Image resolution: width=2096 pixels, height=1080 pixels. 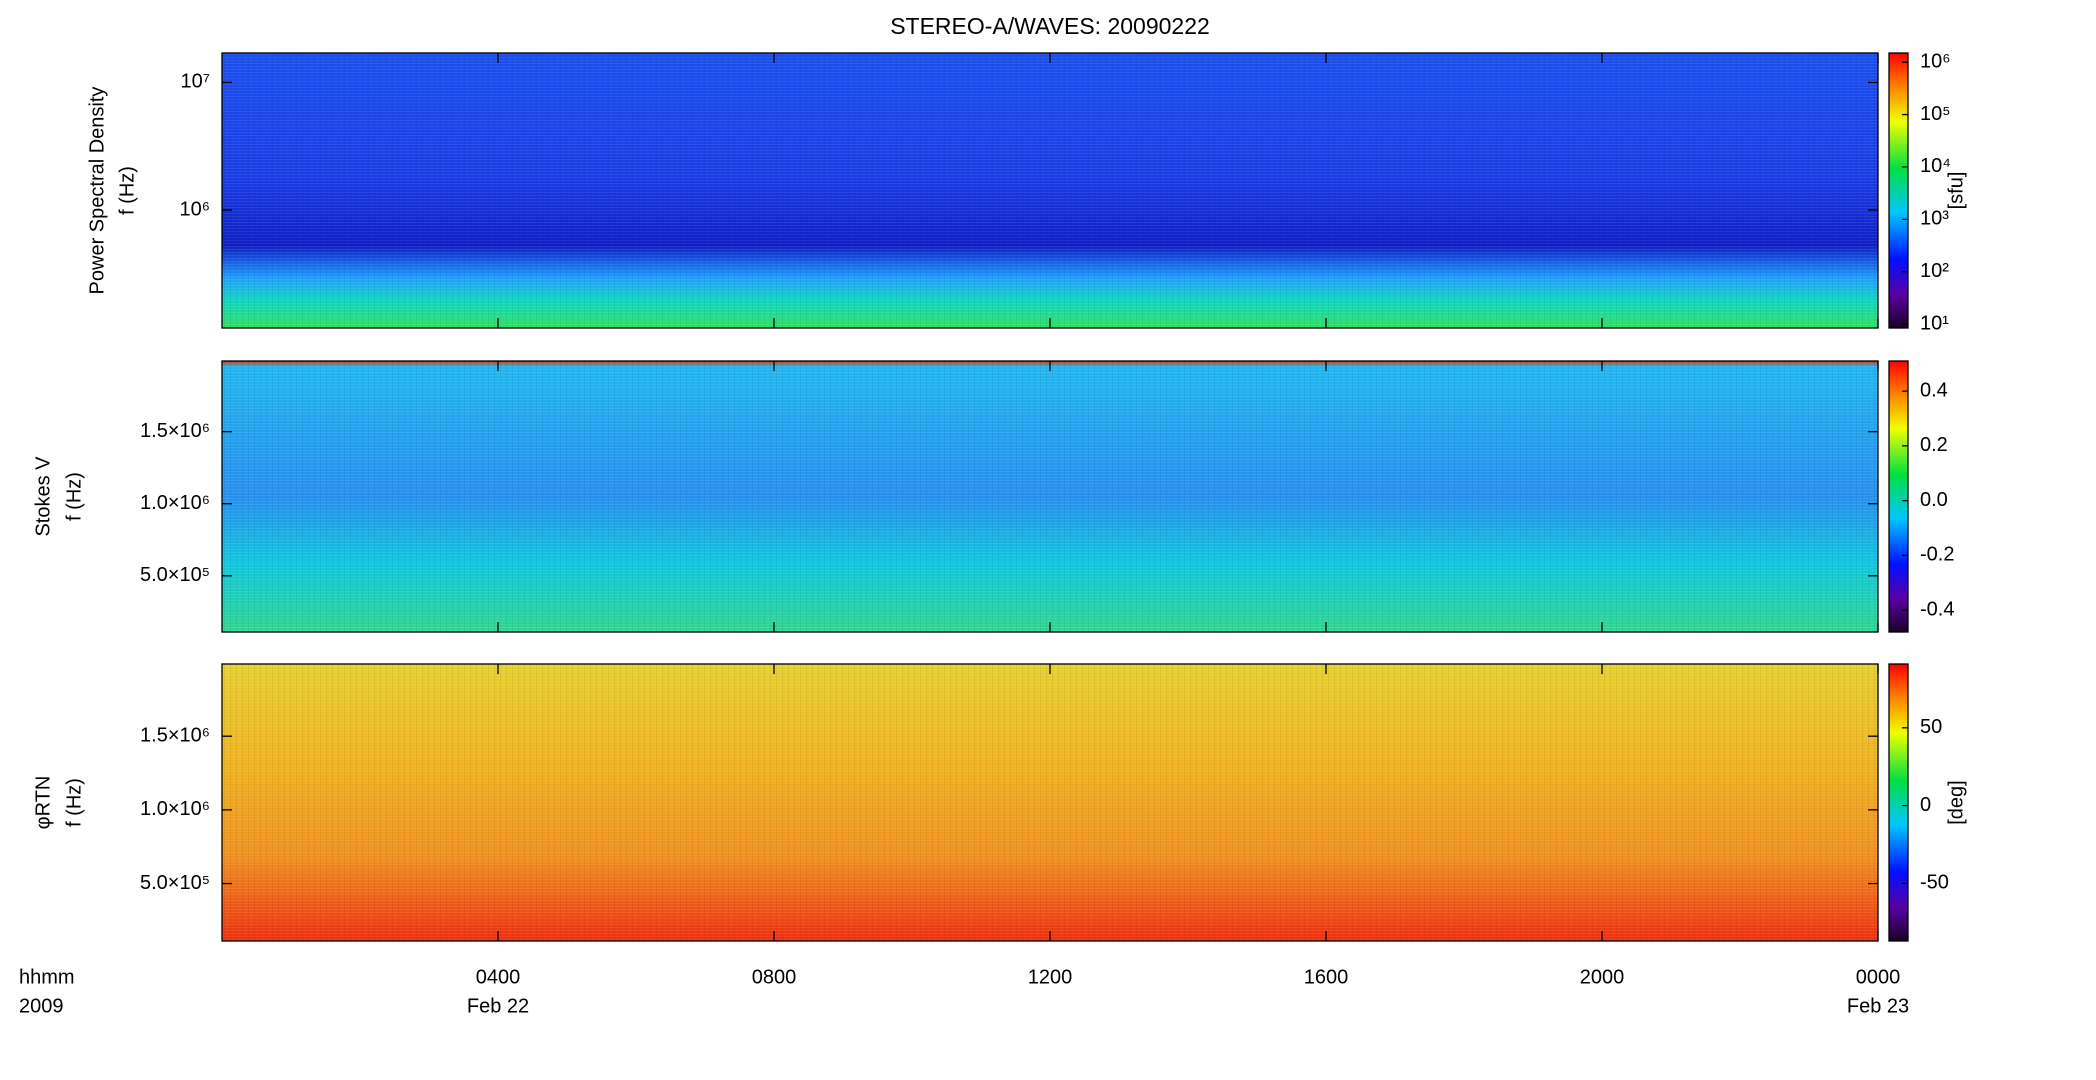 I want to click on colorbar-tick-label: 0.0, so click(x=1934, y=500).